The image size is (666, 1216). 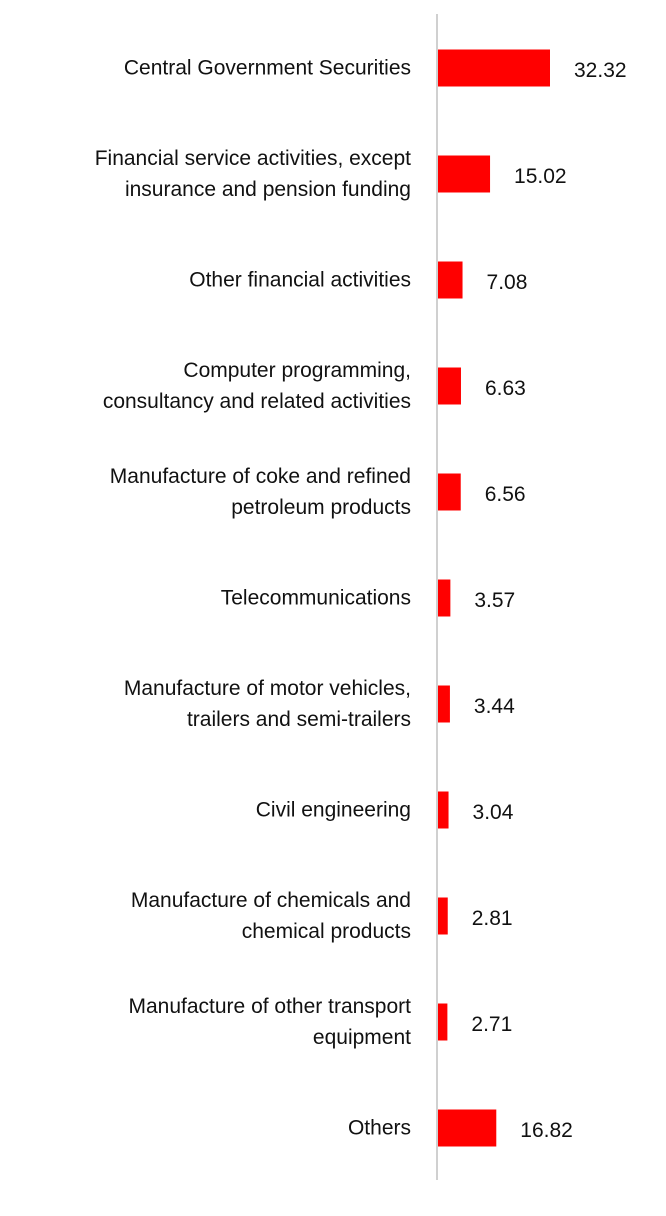 I want to click on value-label-6: 3.44, so click(x=494, y=706).